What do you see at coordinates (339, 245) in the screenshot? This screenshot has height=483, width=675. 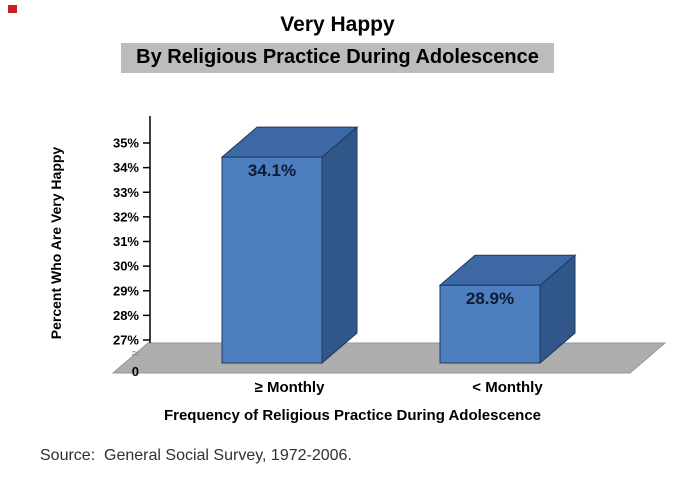 I see `bar-side-face` at bounding box center [339, 245].